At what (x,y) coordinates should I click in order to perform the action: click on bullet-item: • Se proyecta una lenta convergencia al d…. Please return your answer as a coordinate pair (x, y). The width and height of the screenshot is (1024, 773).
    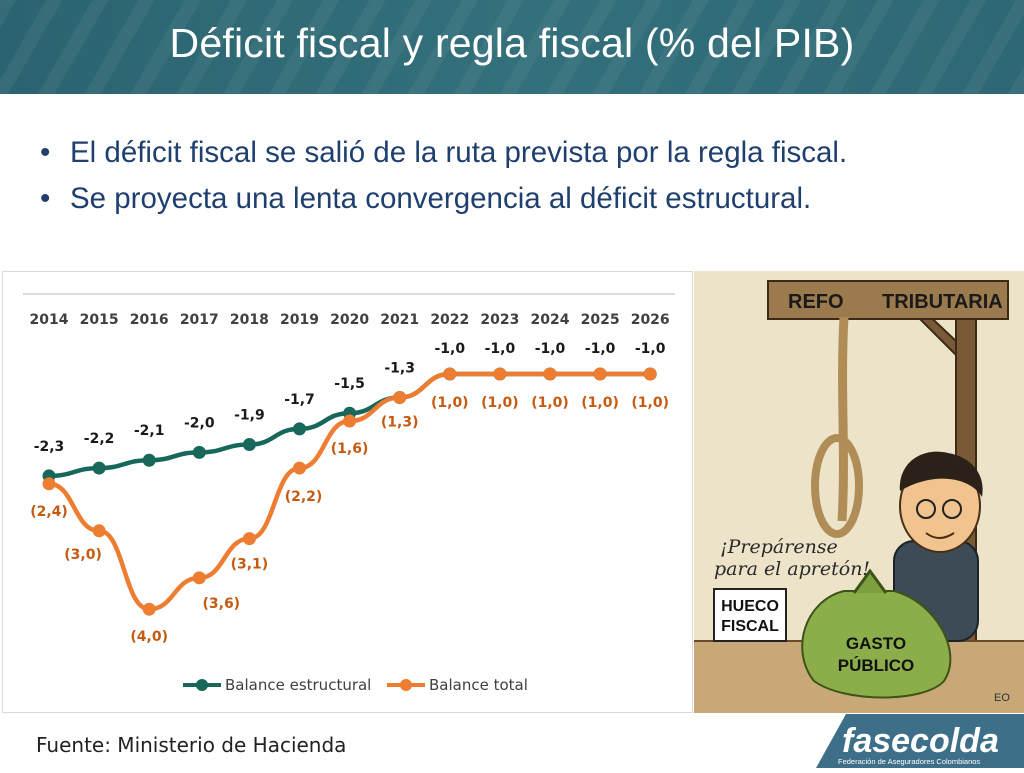
    Looking at the image, I should click on (443, 199).